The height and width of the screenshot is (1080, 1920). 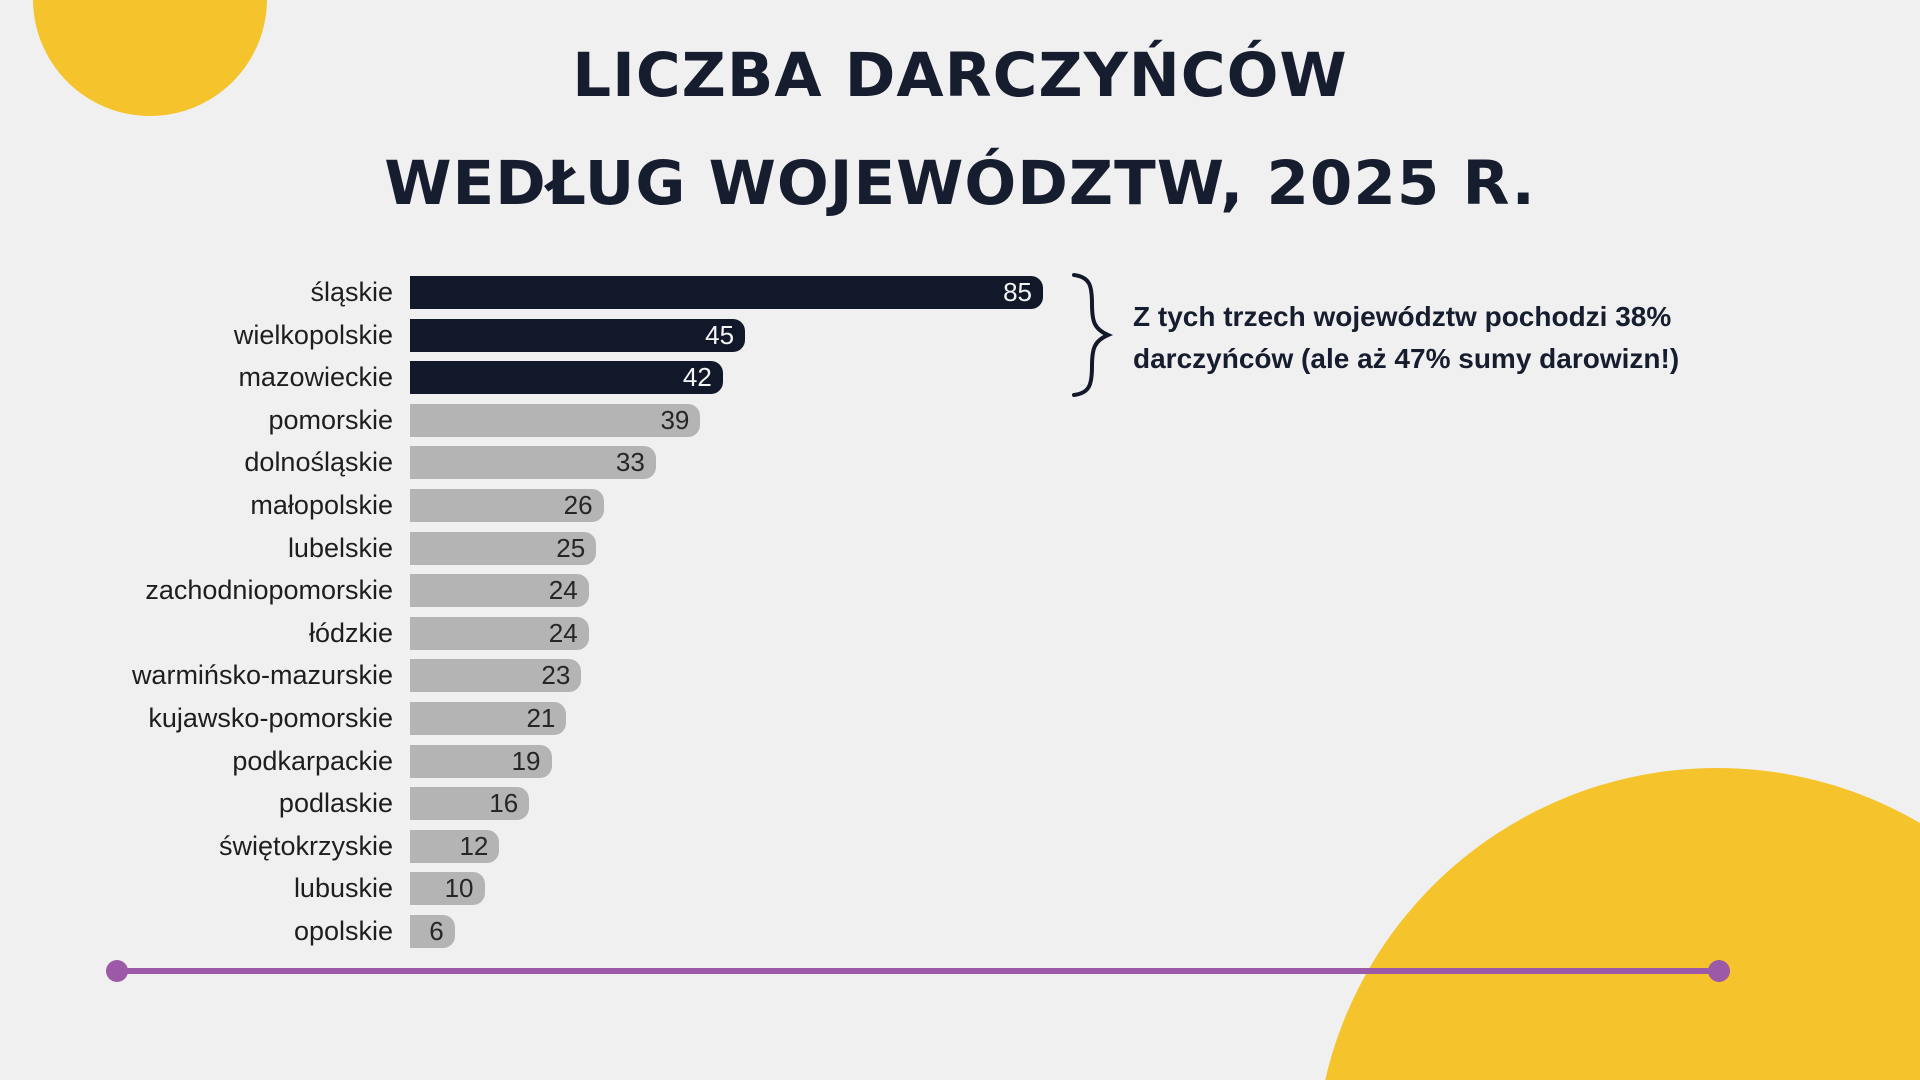 What do you see at coordinates (1617, 924) in the screenshot?
I see `decorative-circle-bottom-right` at bounding box center [1617, 924].